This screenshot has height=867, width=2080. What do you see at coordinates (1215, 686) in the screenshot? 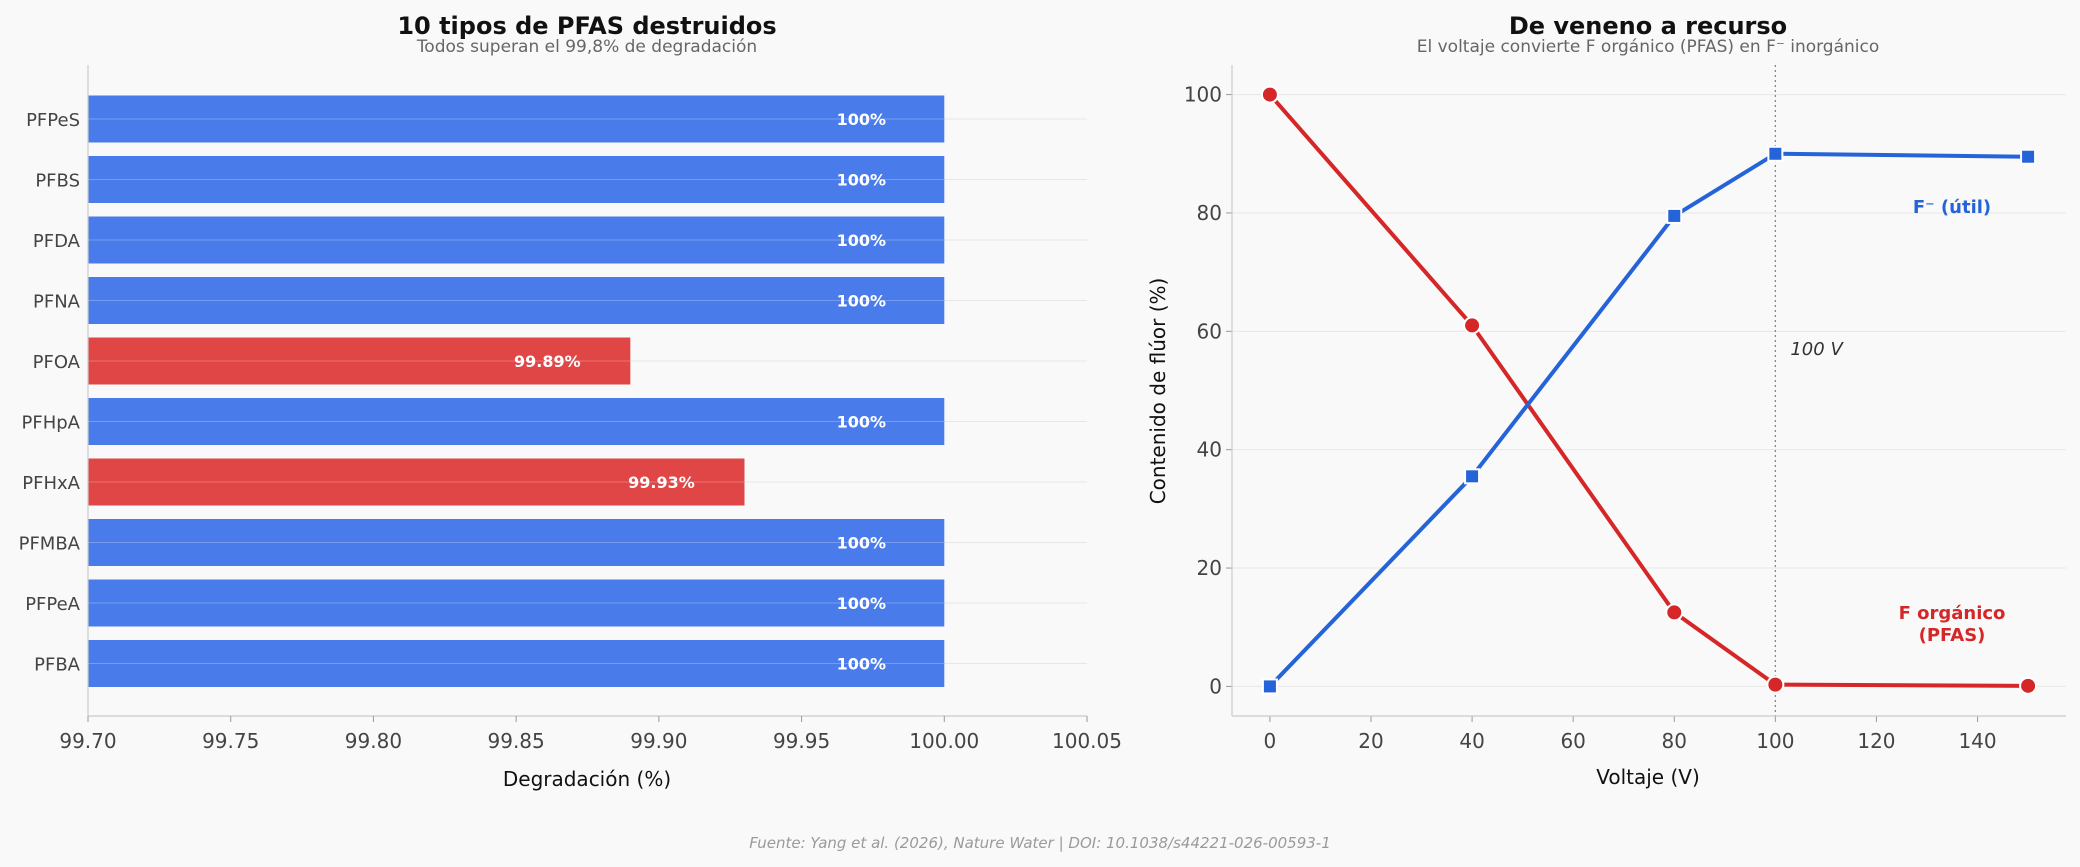
I see `y-tick-label: 0` at bounding box center [1215, 686].